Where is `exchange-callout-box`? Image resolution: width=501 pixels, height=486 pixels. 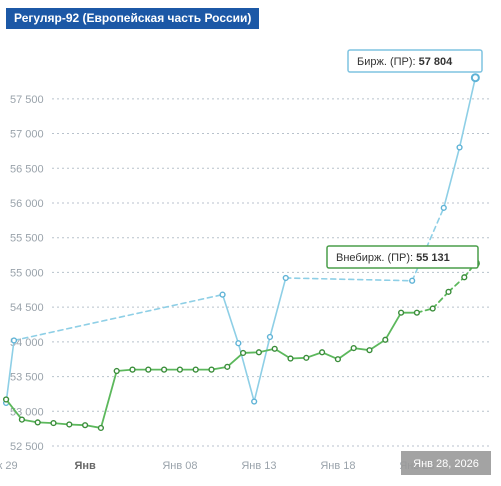
exchange-callout-box is located at coordinates (415, 61).